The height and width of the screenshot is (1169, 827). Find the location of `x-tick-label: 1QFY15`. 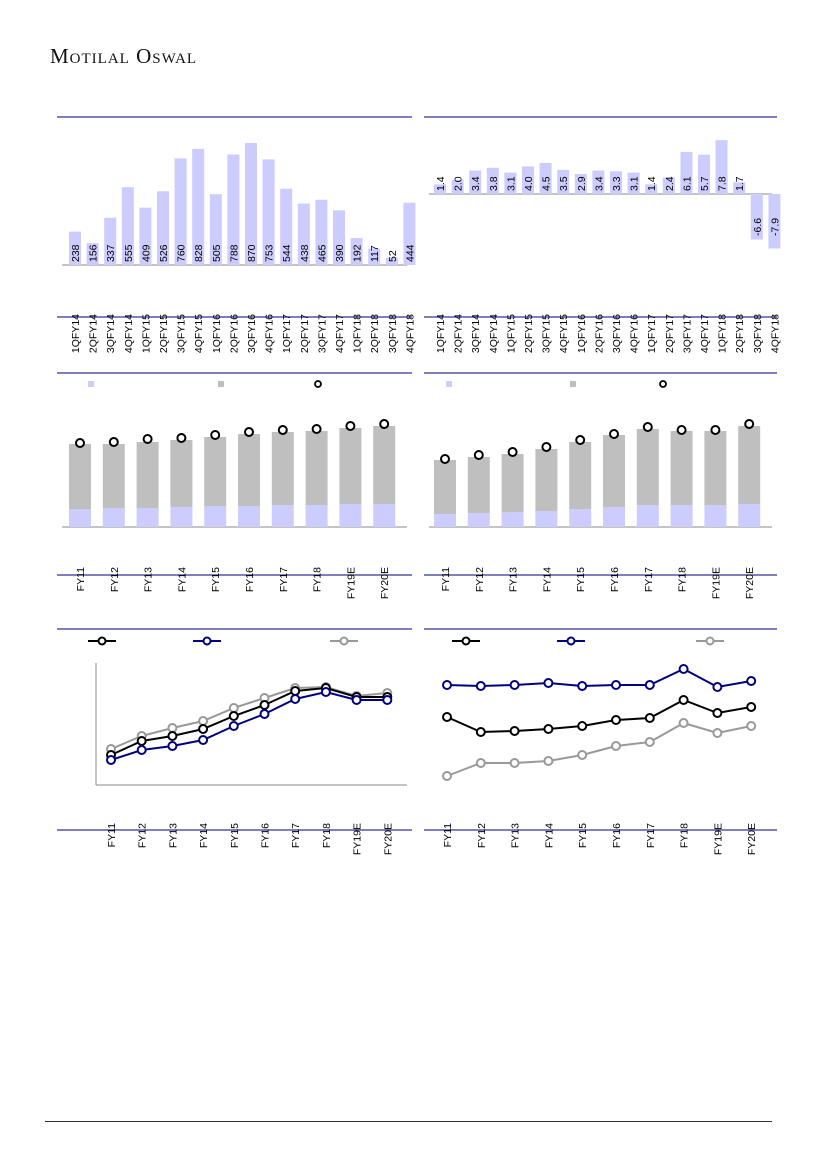

x-tick-label: 1QFY15 is located at coordinates (146, 333).